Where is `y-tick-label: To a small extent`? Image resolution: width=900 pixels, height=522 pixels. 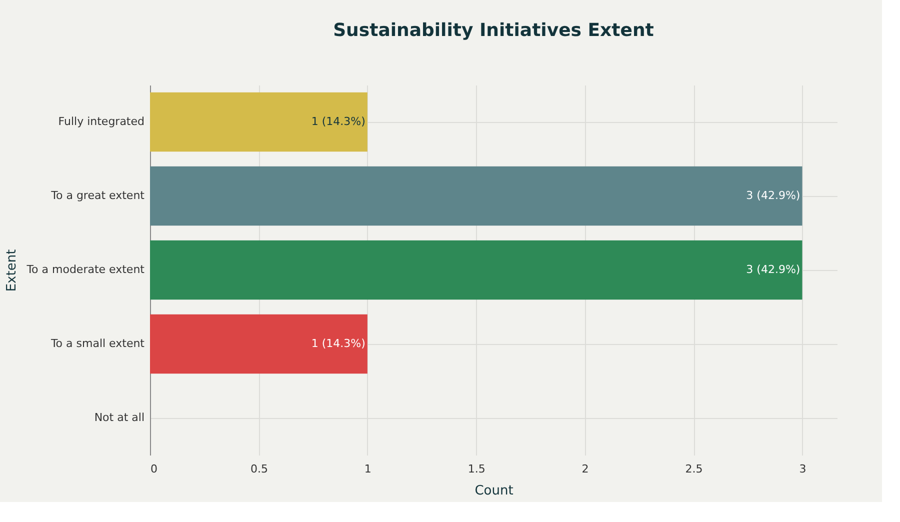
y-tick-label: To a small extent is located at coordinates (98, 343).